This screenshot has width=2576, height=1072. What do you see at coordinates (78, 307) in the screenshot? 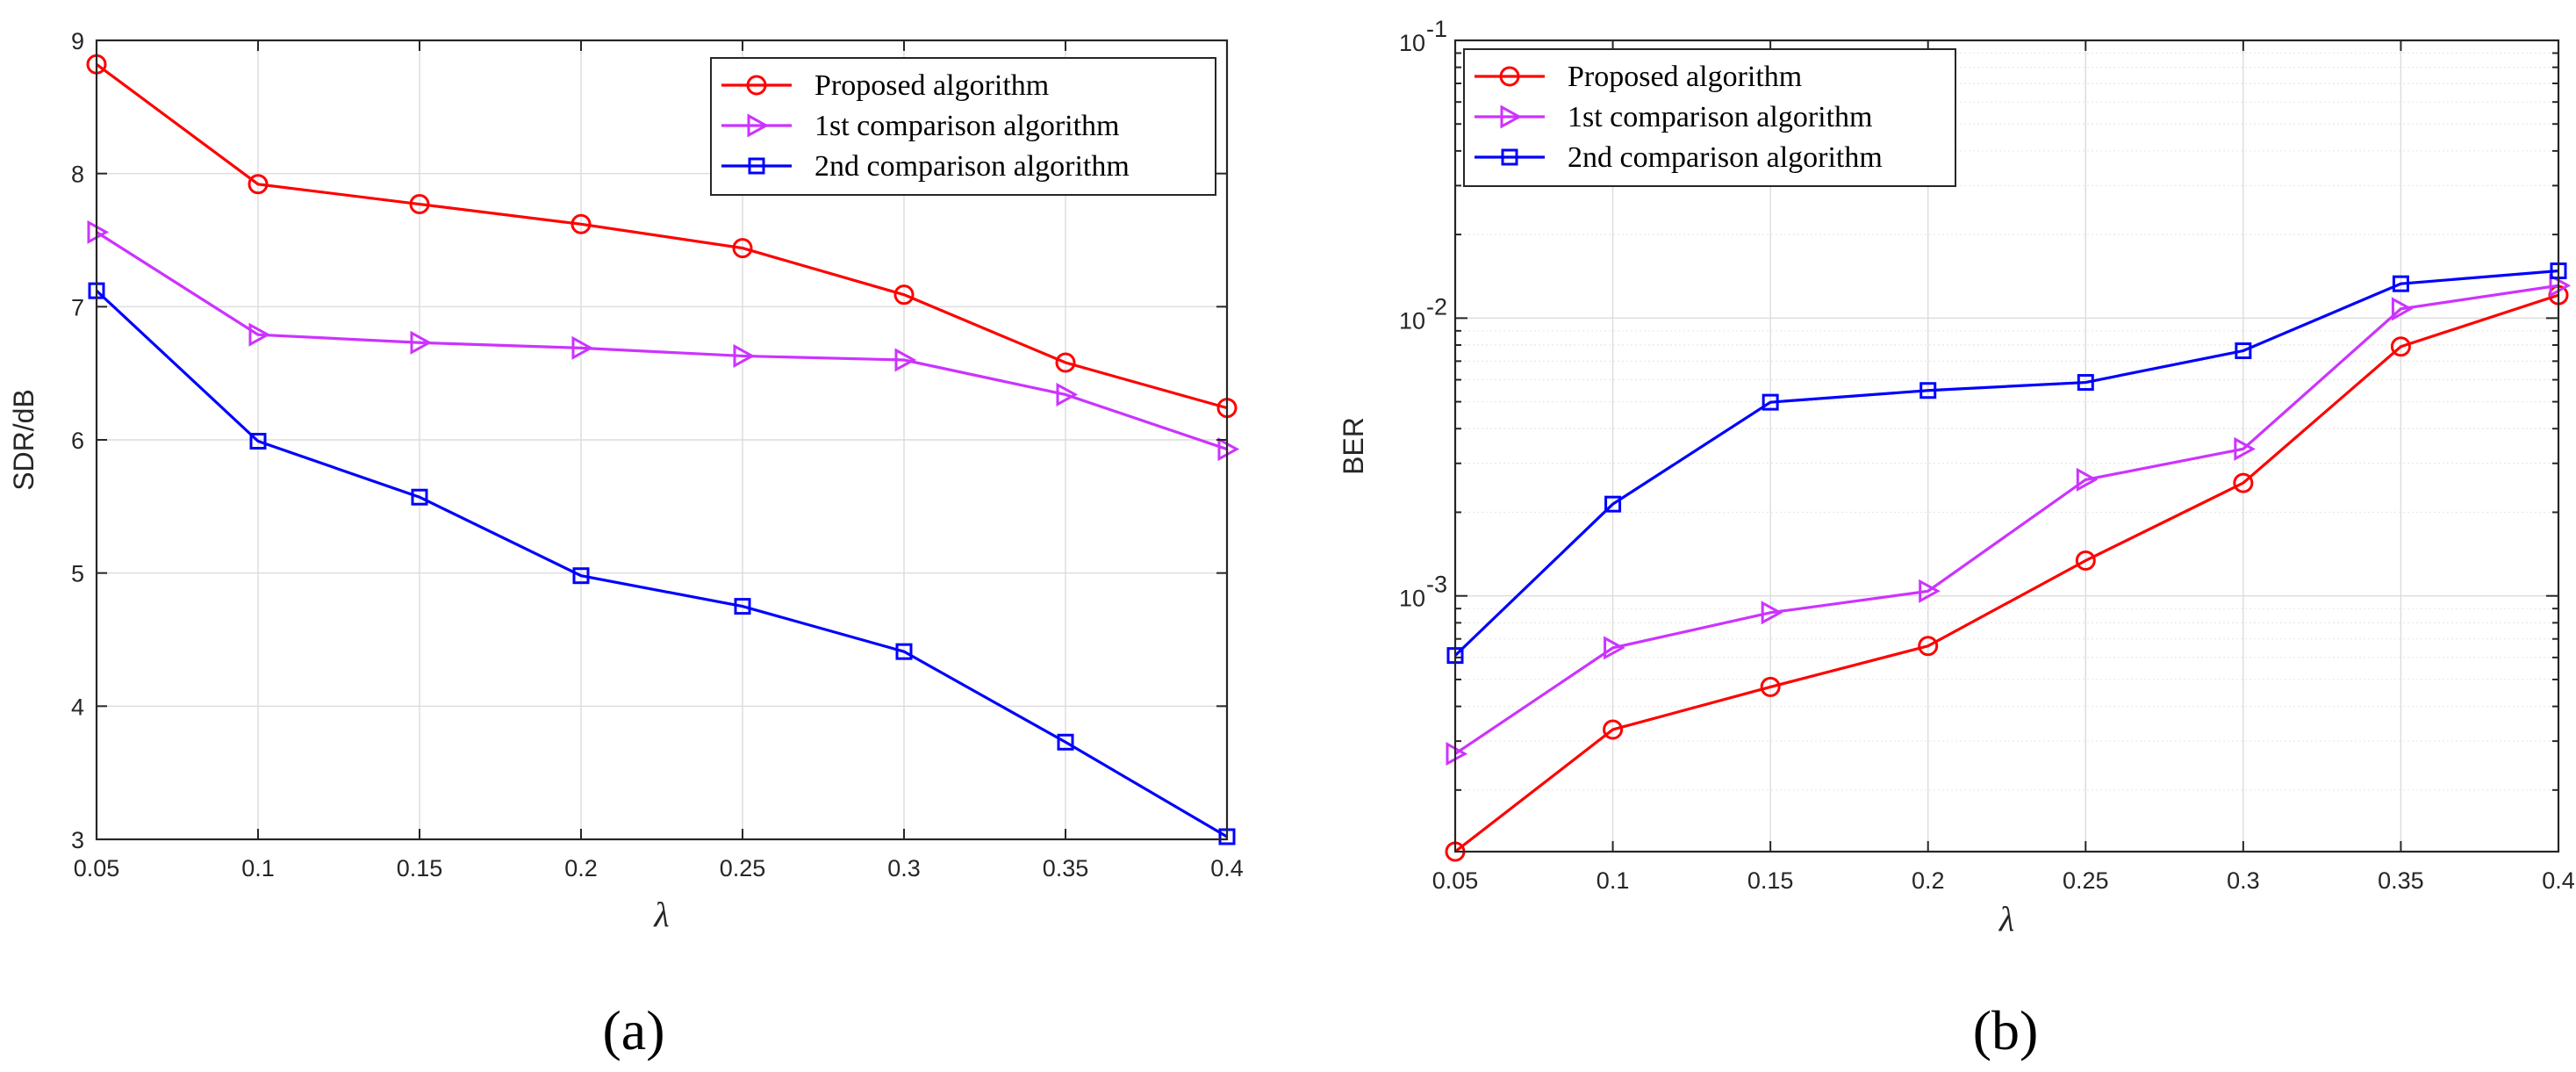
I see `panel-a-ytick-label: 7` at bounding box center [78, 307].